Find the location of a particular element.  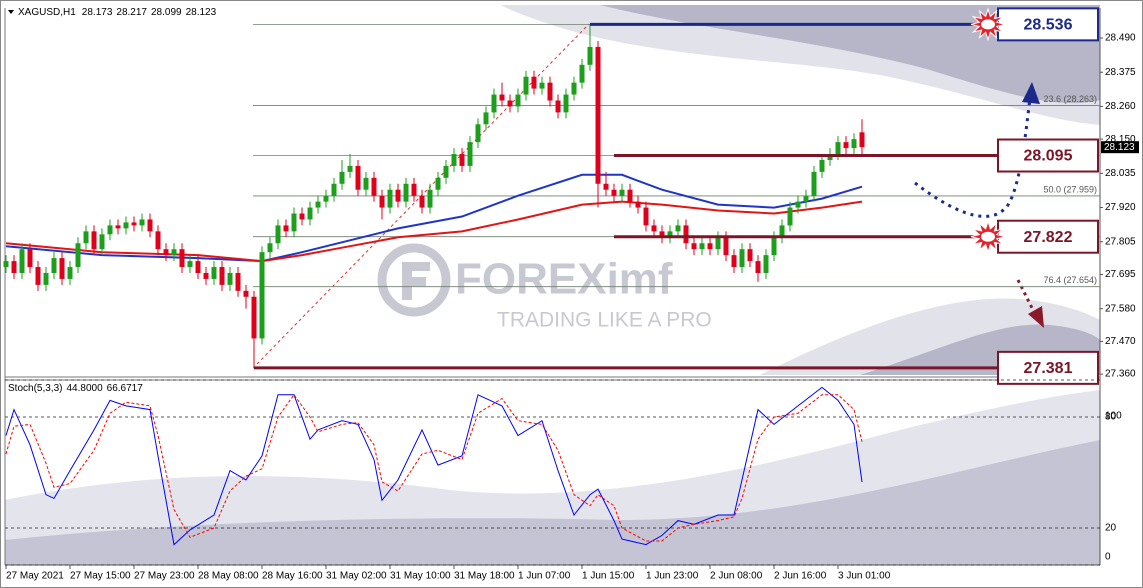

x-tick-label: 3 Jun 01:00 is located at coordinates (864, 576).